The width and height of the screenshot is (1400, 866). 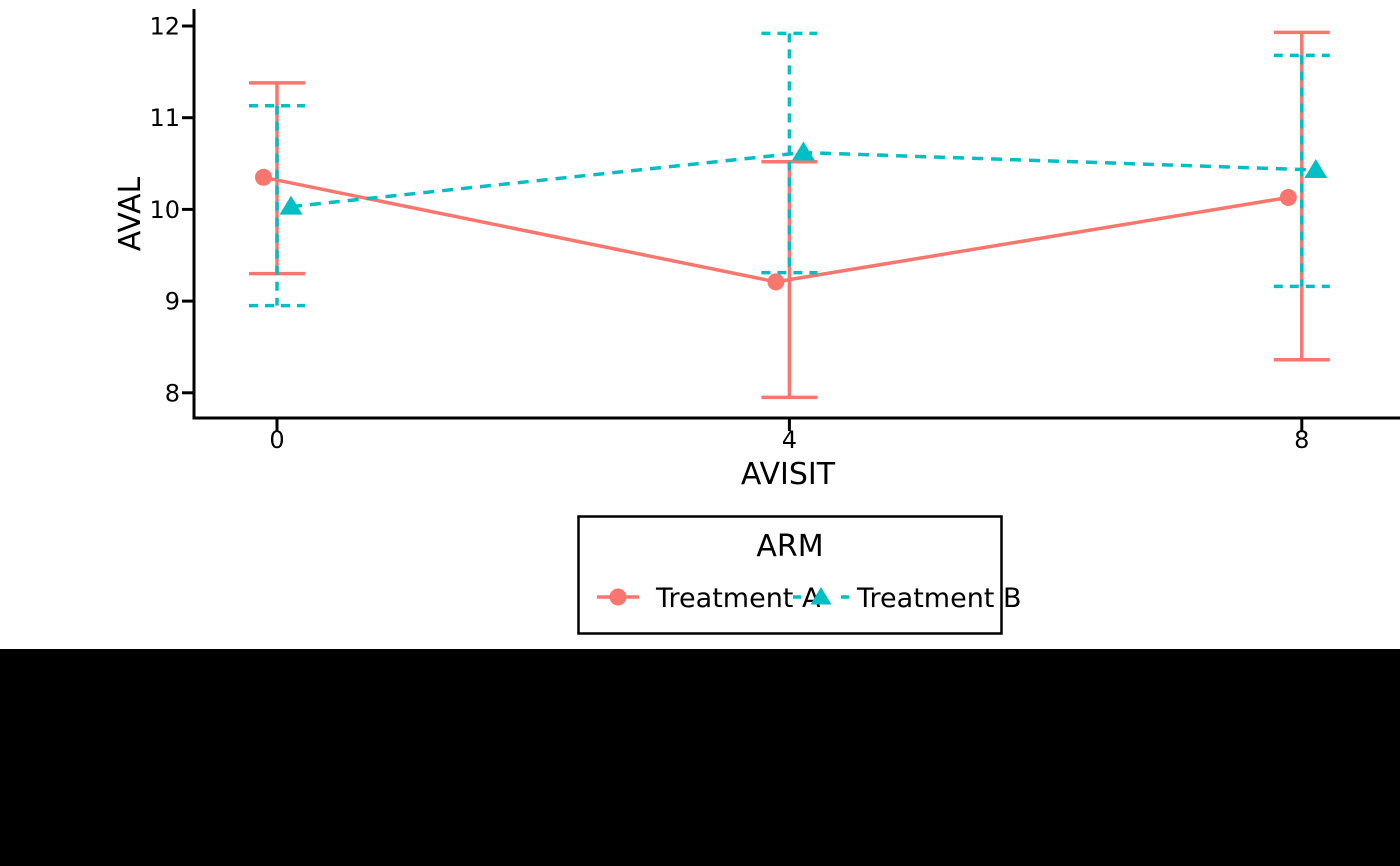 I want to click on legend: ARM Treatment A Treatment B, so click(x=799, y=575).